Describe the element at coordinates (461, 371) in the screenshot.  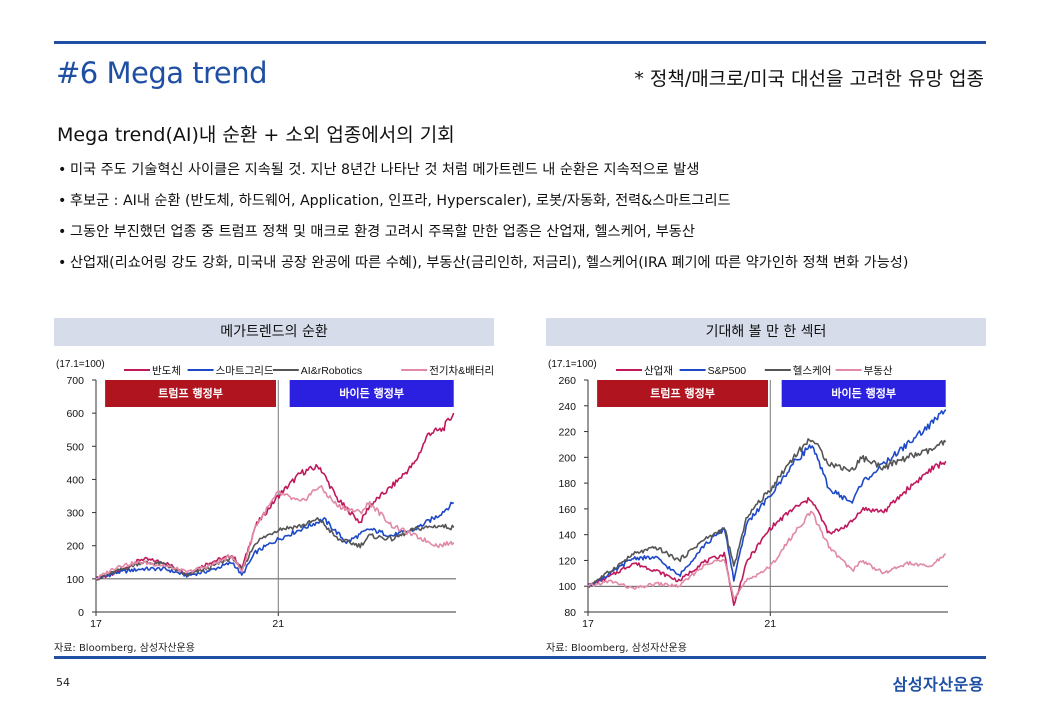
I see `legend-label: 전기차&배터리` at that location.